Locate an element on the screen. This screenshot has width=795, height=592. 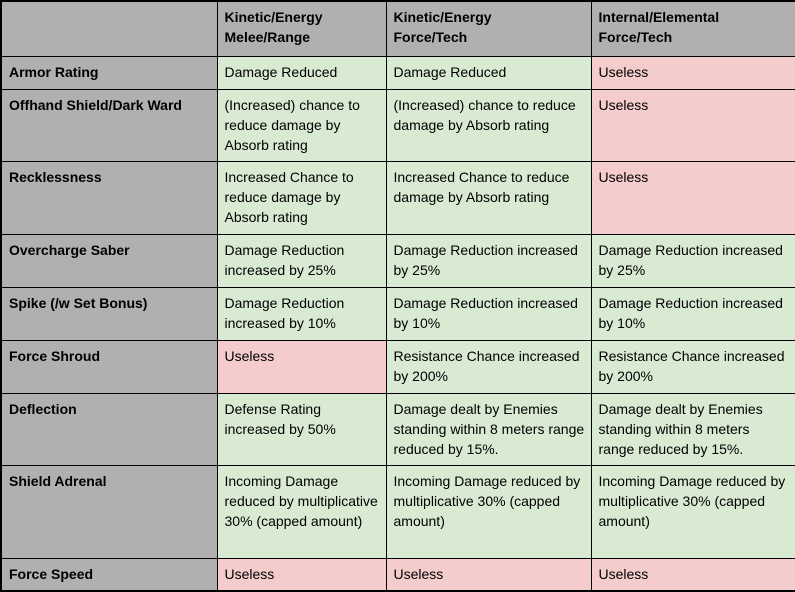
row-label: Recklessness is located at coordinates (109, 197).